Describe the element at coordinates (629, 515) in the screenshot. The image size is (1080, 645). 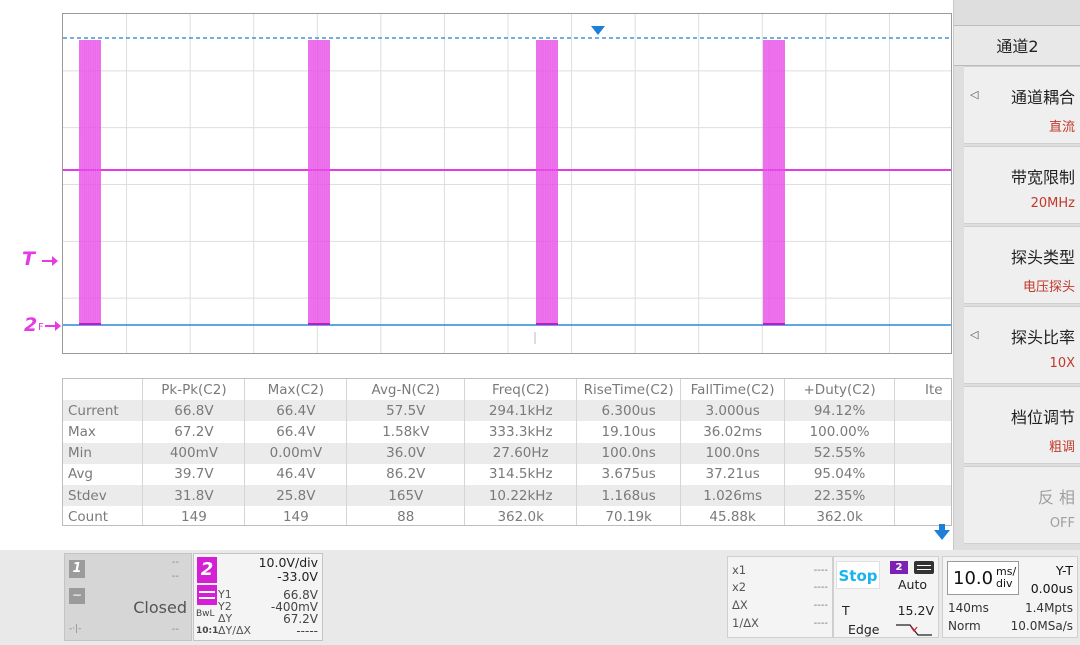
I see `table-cell: 70.19k` at that location.